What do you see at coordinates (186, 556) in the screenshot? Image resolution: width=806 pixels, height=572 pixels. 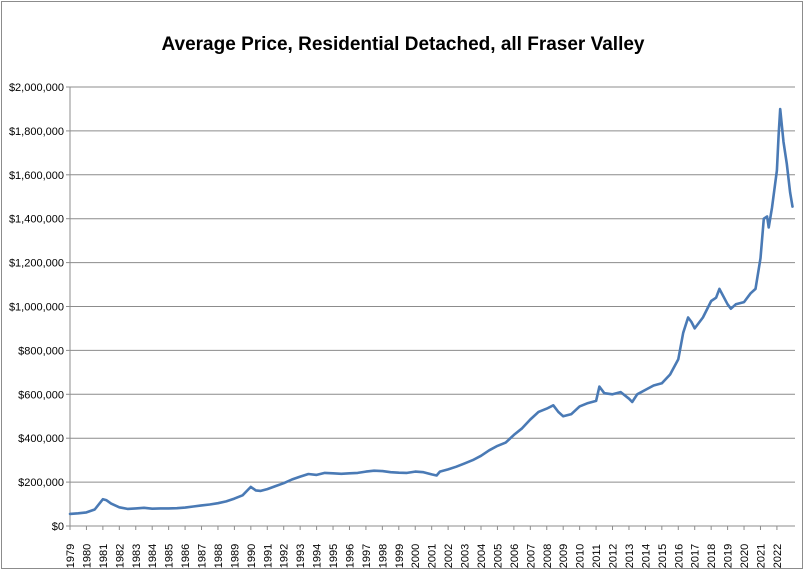 I see `x-tick-label-7: 1986` at bounding box center [186, 556].